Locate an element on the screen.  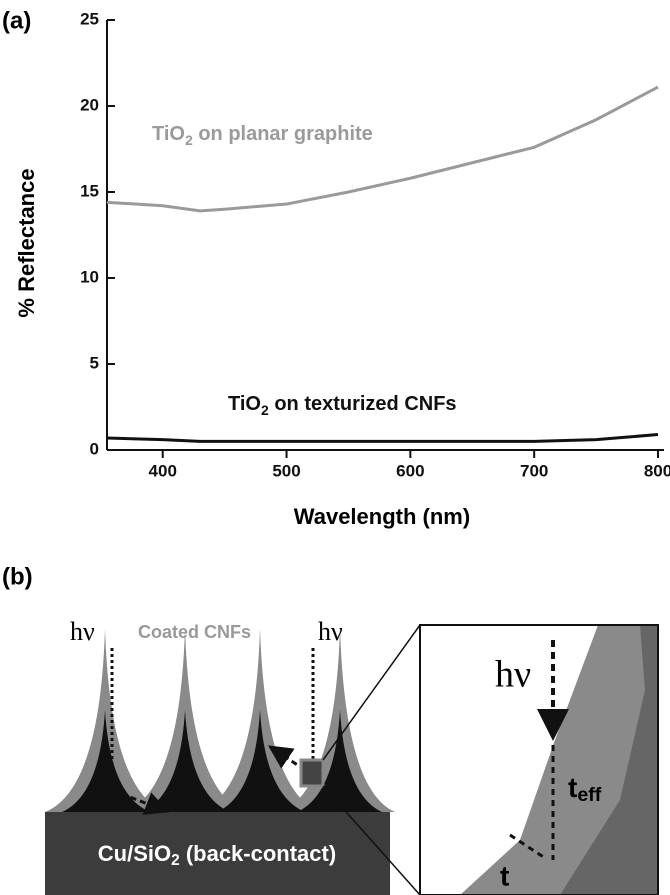
coating-label: Coated CNFs is located at coordinates (194, 632).